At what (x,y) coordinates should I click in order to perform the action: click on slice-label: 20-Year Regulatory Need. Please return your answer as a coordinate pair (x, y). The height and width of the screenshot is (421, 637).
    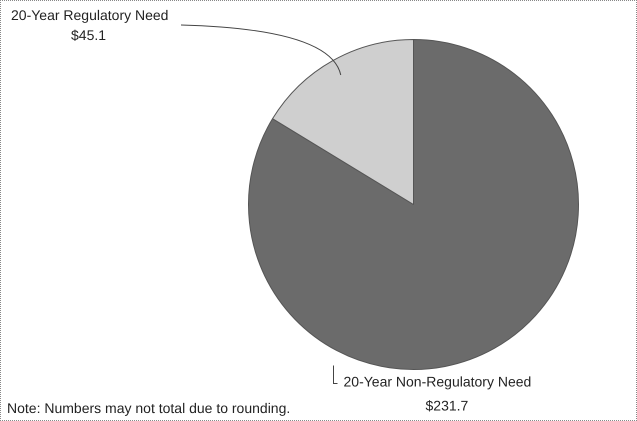
    Looking at the image, I should click on (89, 14).